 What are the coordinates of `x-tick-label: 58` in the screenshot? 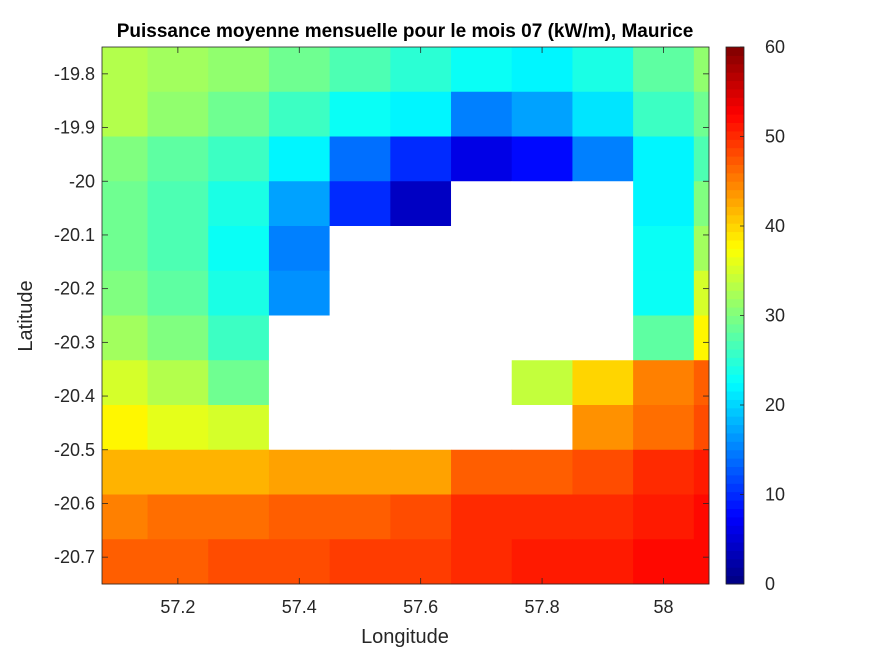 It's located at (663, 607).